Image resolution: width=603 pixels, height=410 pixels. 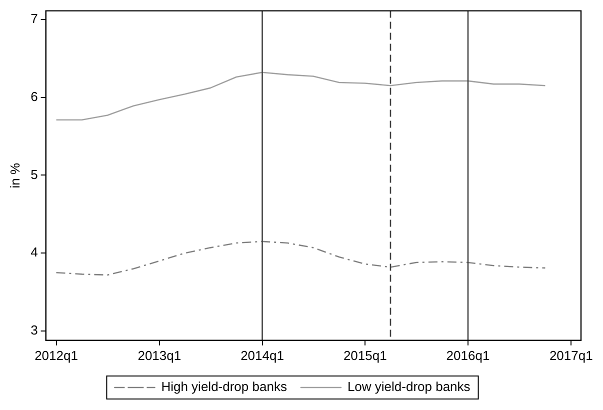 I want to click on y-tick-label: 5, so click(x=34, y=174).